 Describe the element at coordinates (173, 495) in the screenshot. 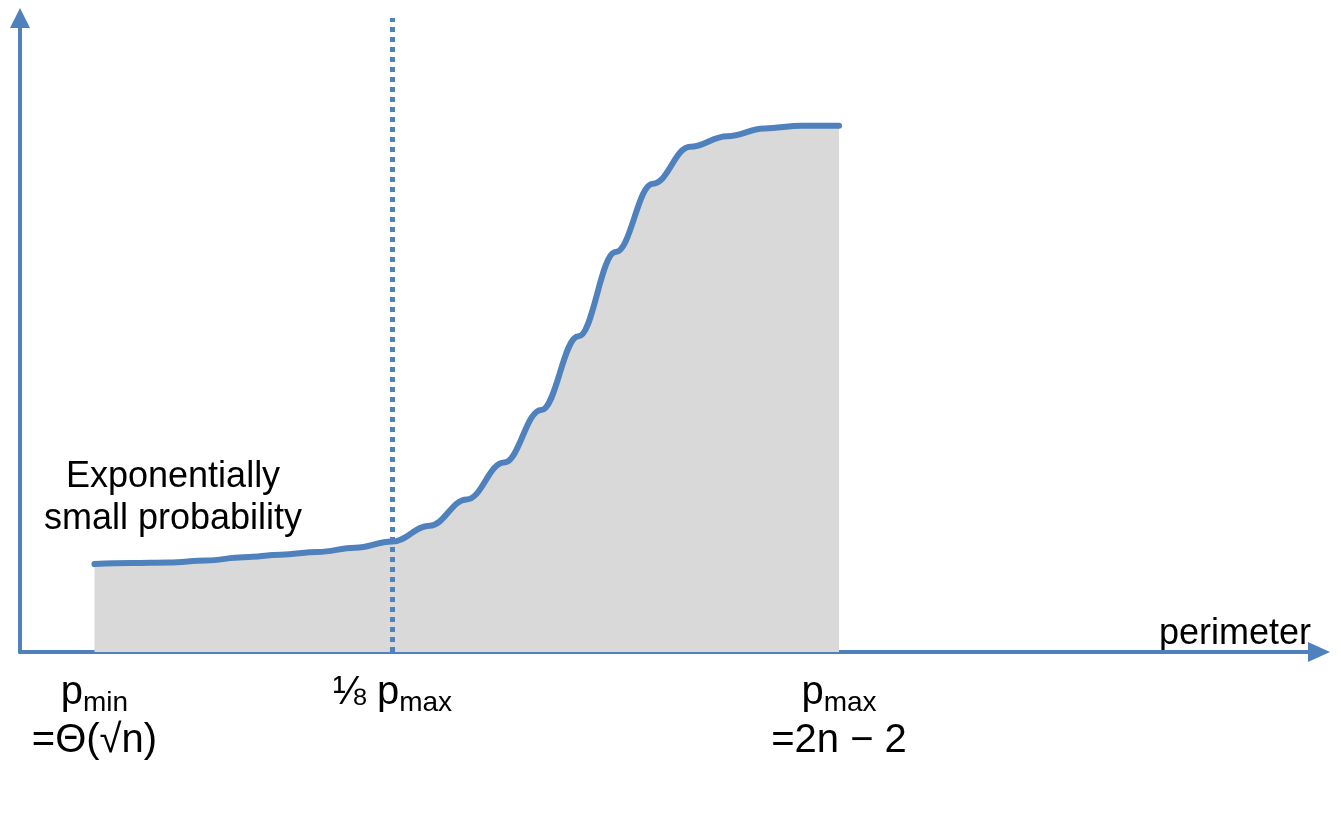

I see `annotation: Exponentially small probability` at that location.